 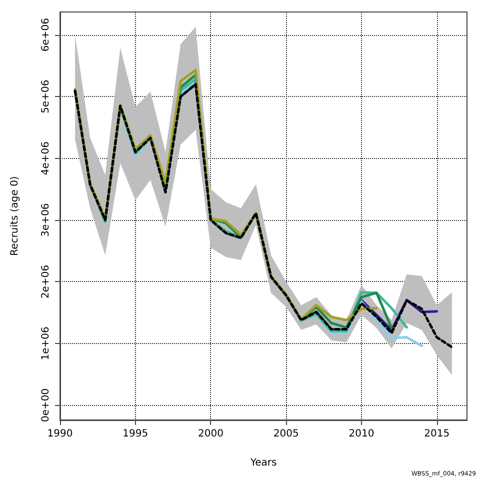 I want to click on x-tick-label: 2000, so click(x=211, y=434).